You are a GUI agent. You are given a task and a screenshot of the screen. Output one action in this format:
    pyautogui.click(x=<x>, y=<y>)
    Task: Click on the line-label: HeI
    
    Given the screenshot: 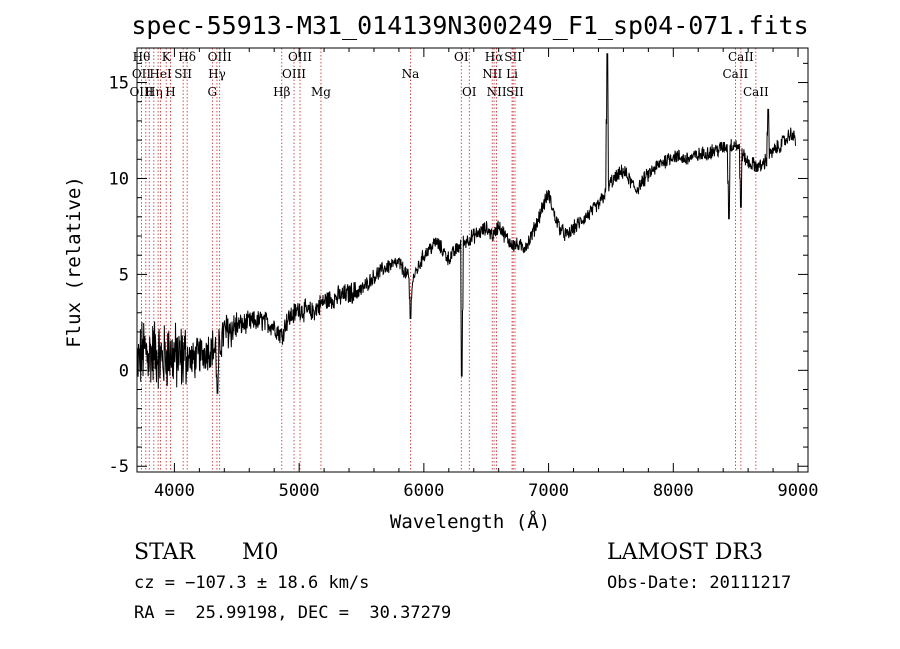 What is the action you would take?
    pyautogui.click(x=160, y=74)
    